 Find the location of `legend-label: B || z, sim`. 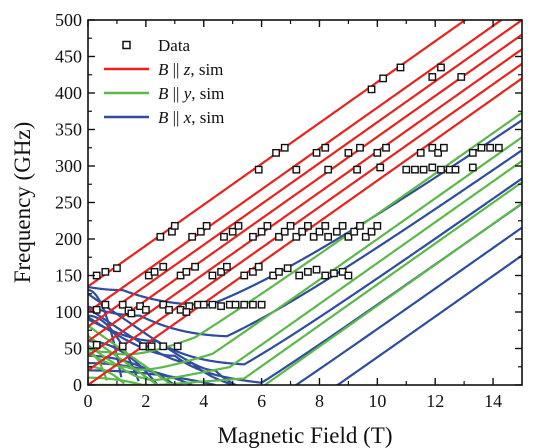

legend-label: B || z, sim is located at coordinates (190, 69).